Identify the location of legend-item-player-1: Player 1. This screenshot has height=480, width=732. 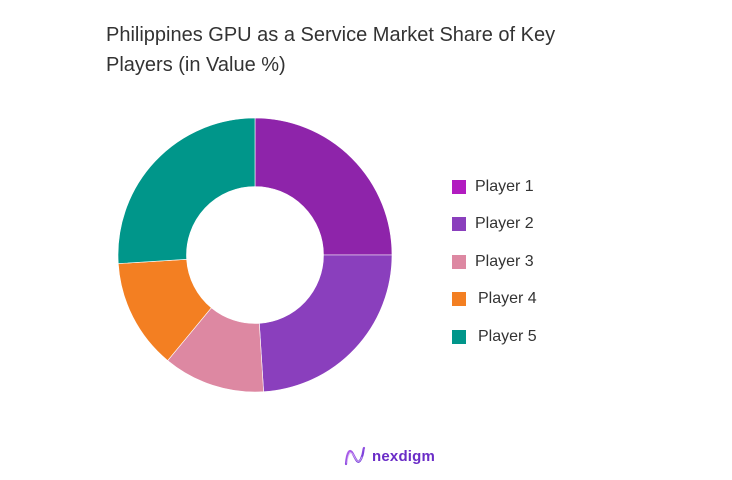
(494, 187).